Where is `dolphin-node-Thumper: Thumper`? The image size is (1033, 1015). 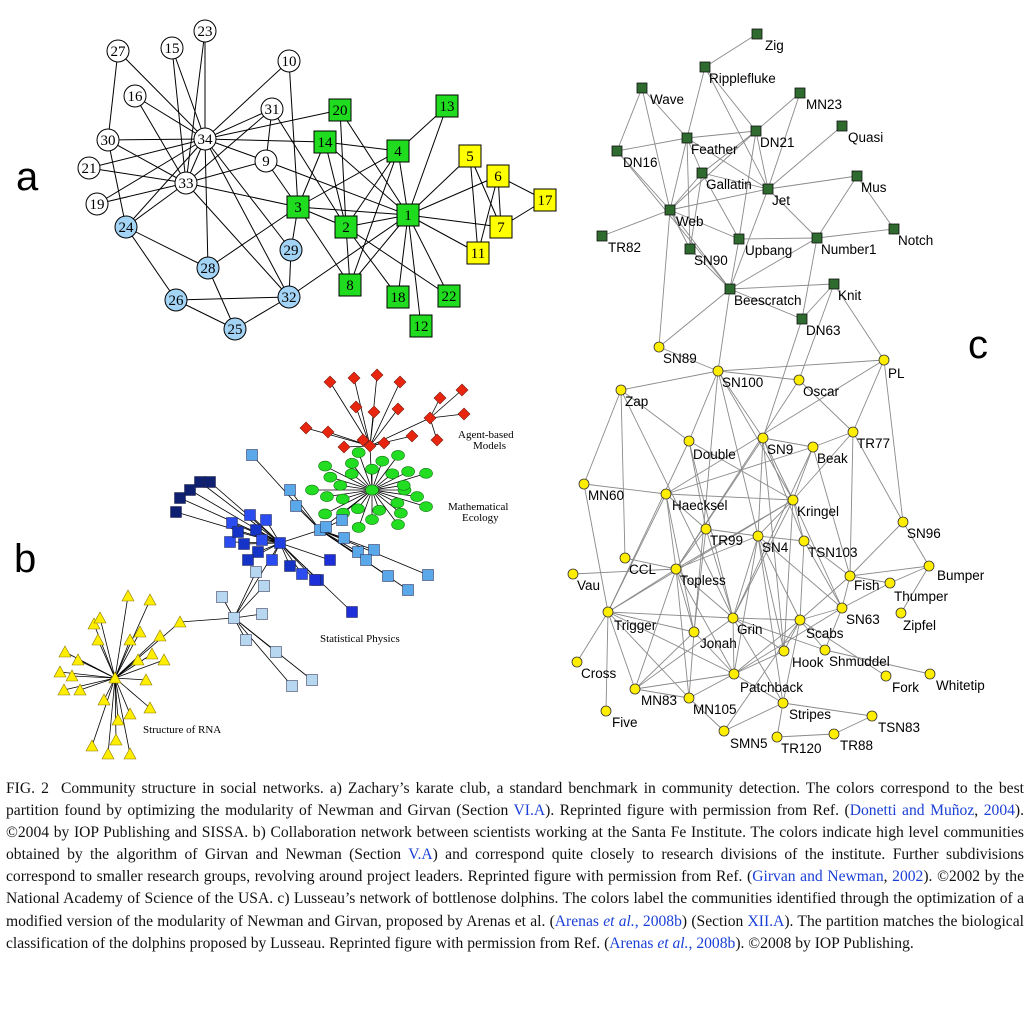
dolphin-node-Thumper: Thumper is located at coordinates (916, 590).